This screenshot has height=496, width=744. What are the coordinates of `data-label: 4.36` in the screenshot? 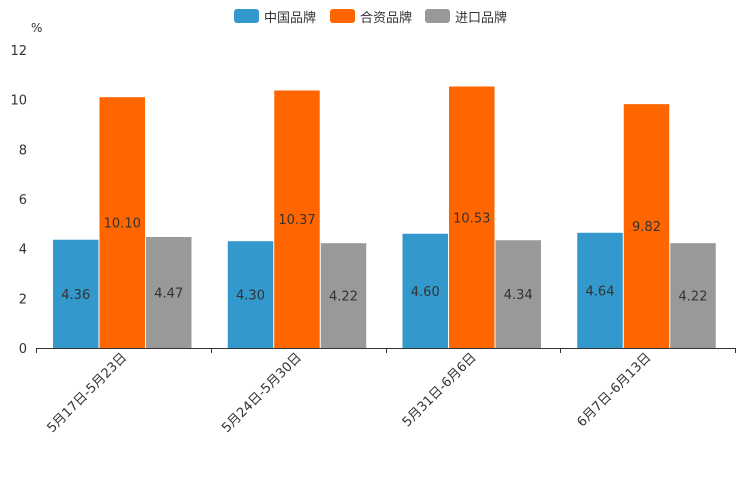 It's located at (75, 295).